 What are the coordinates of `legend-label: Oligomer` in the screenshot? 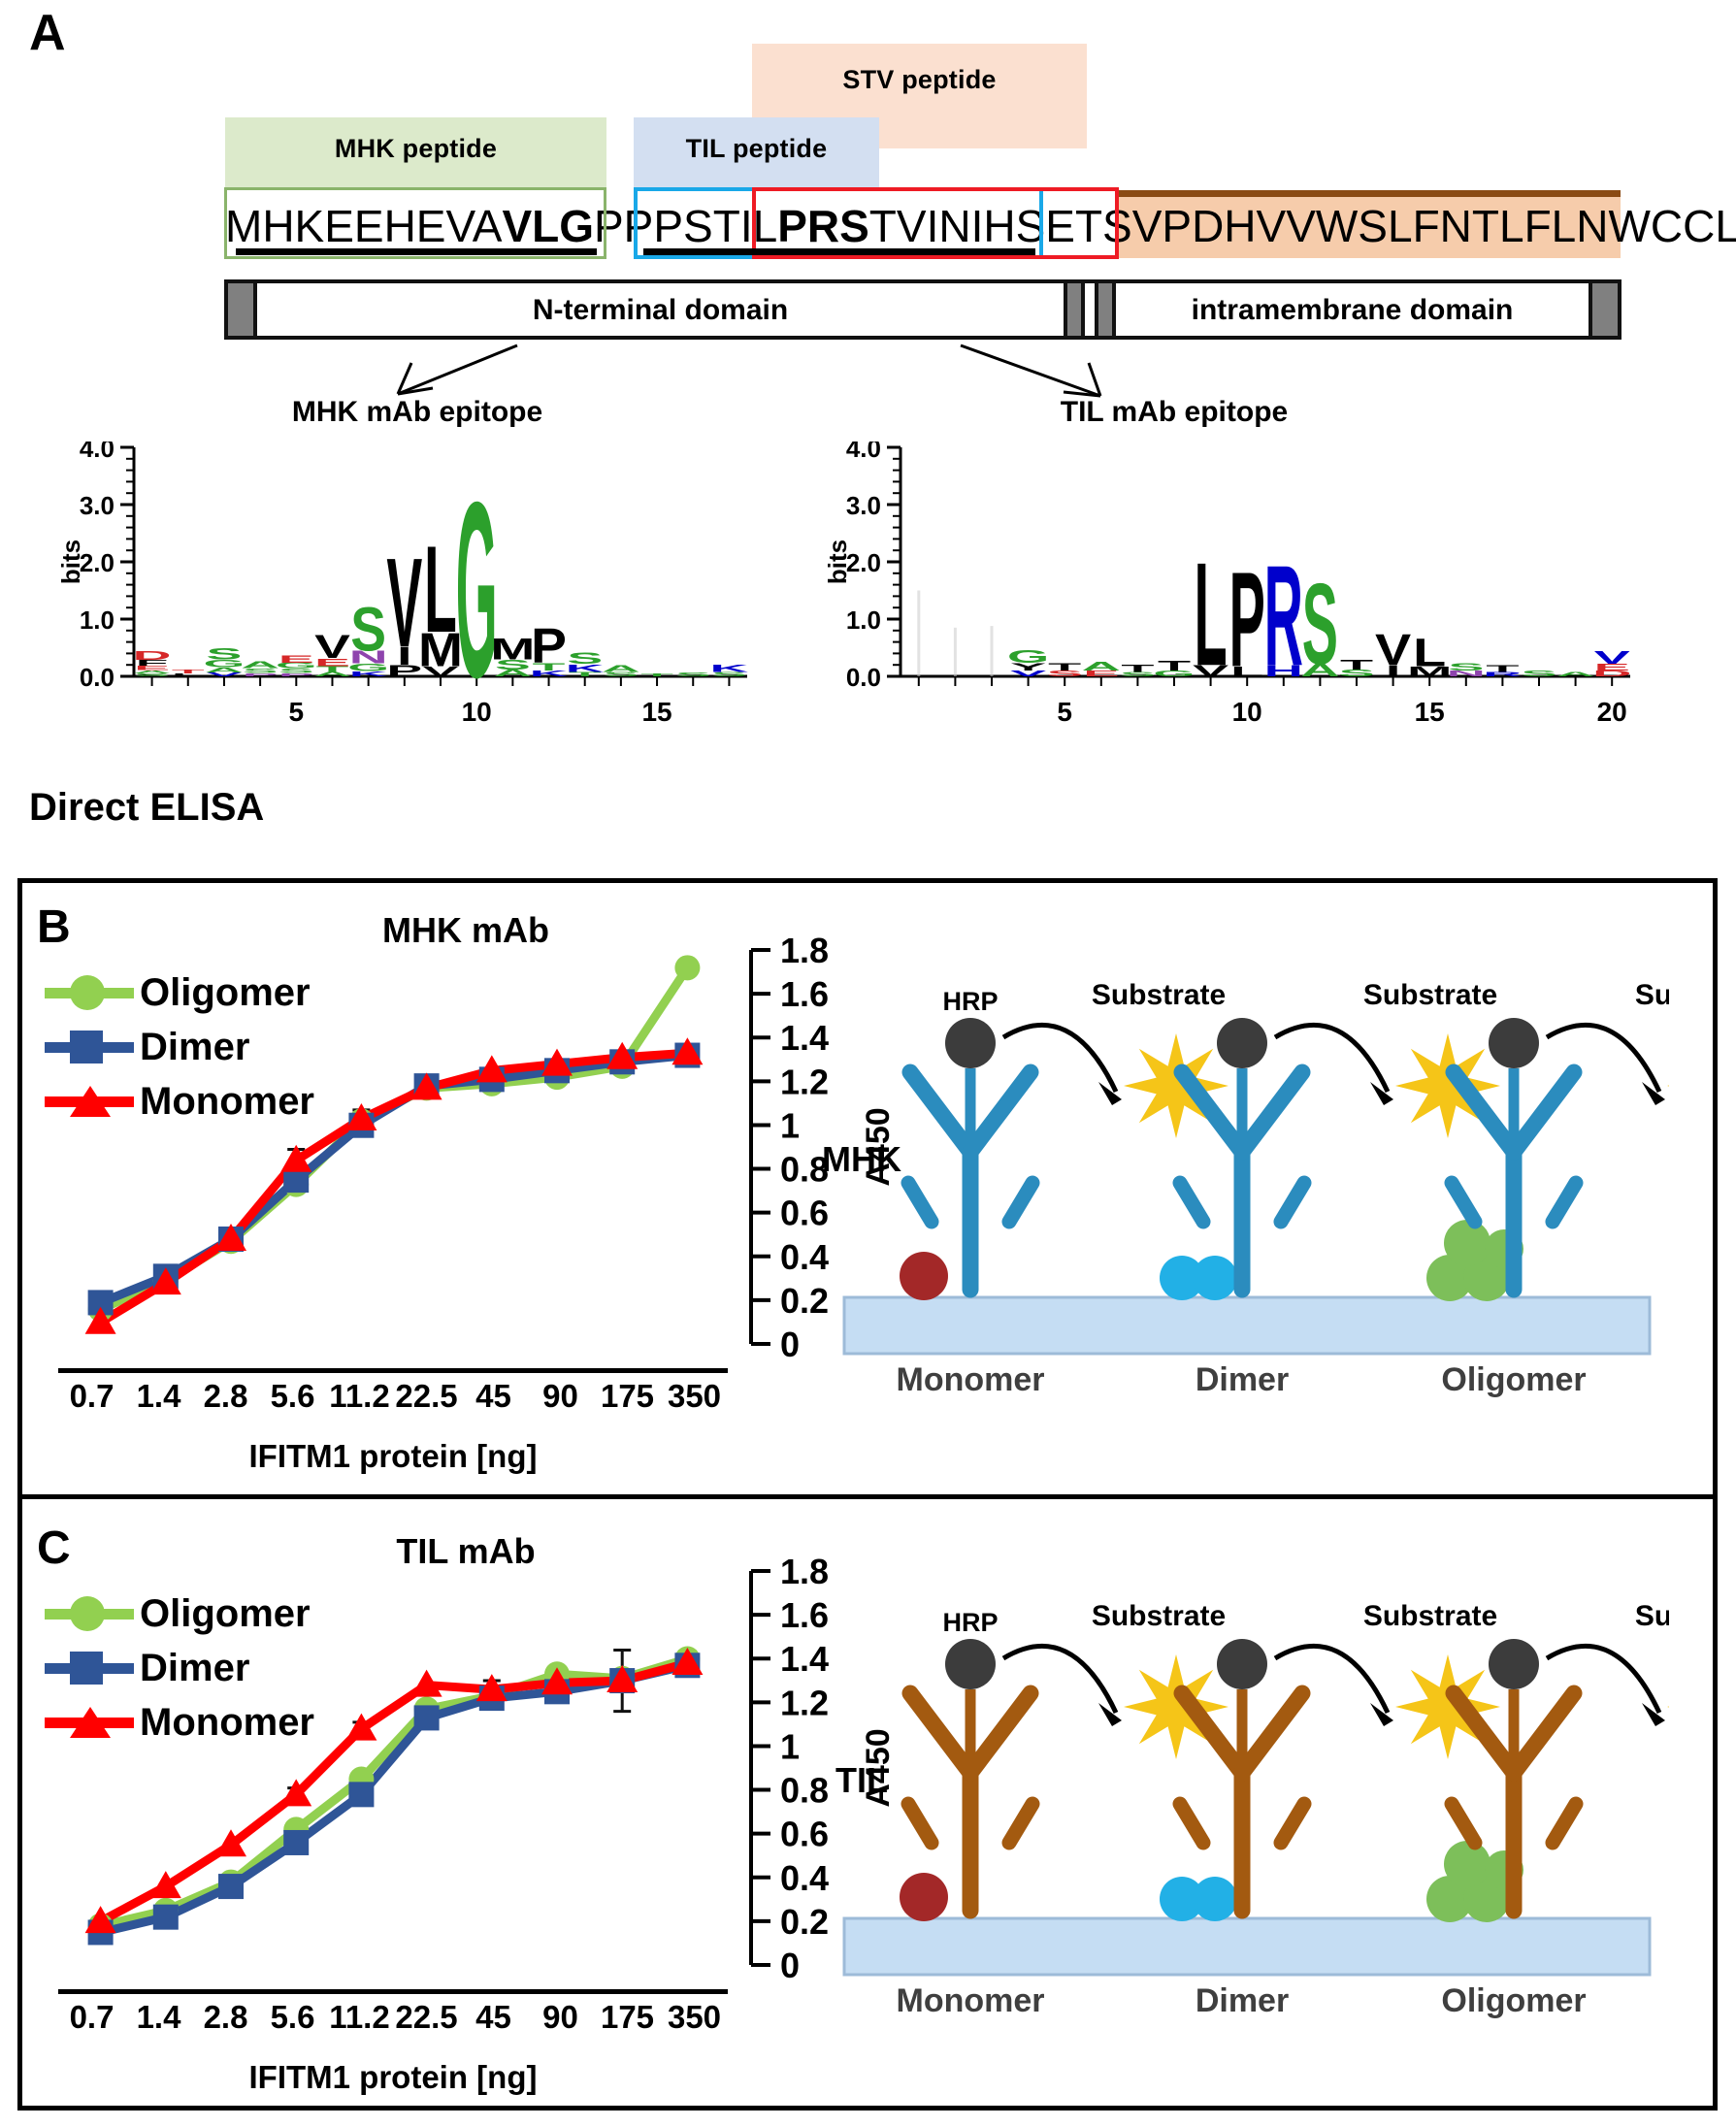 It's located at (225, 1613).